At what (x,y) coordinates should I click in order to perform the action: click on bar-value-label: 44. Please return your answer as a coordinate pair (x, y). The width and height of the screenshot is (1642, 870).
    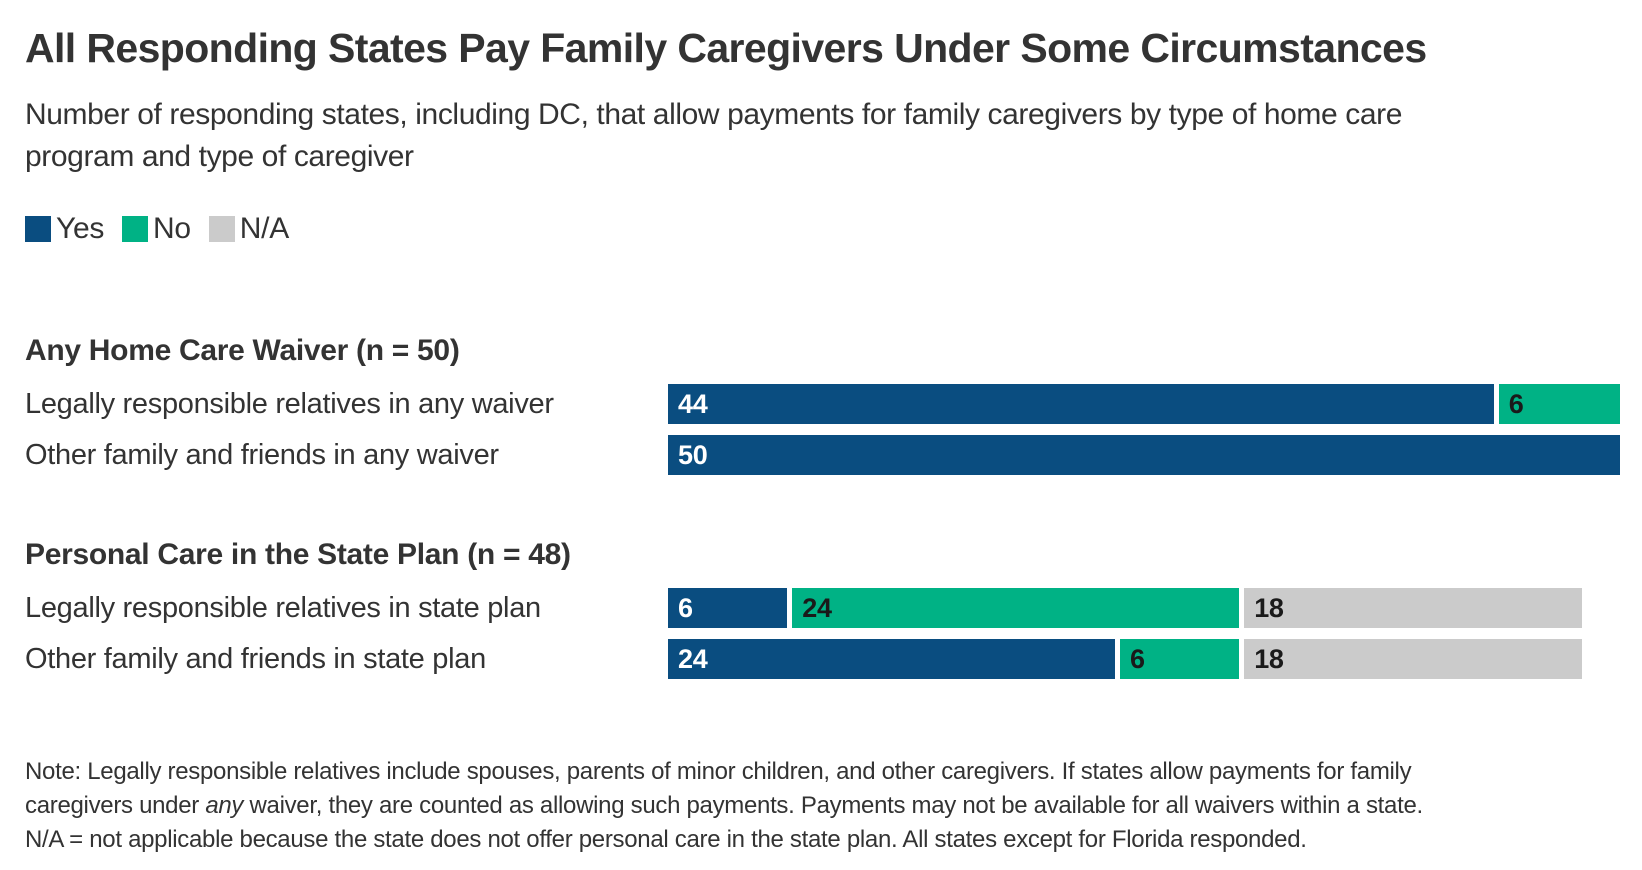
    Looking at the image, I should click on (693, 403).